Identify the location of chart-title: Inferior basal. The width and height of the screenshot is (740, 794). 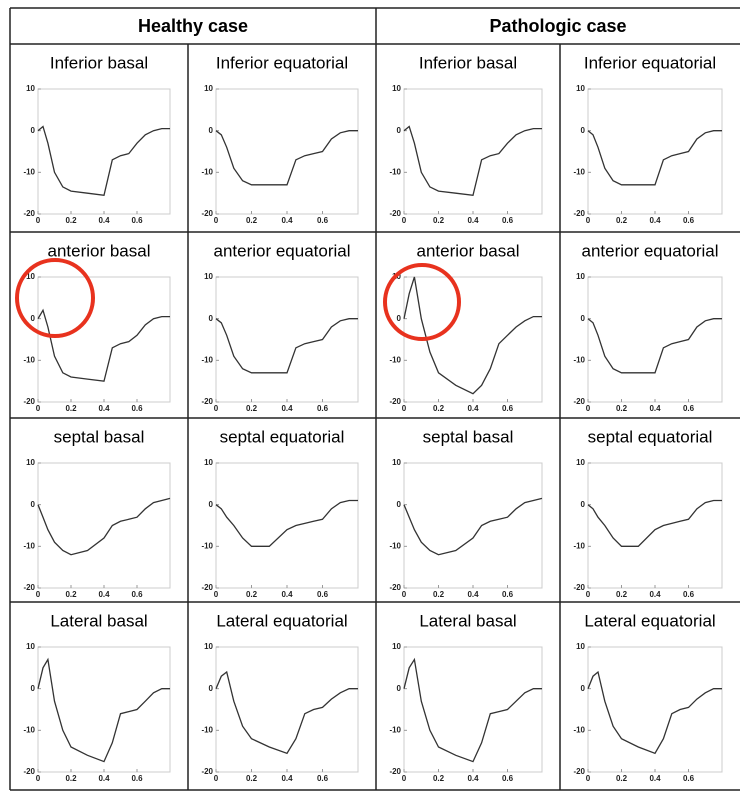
(468, 62).